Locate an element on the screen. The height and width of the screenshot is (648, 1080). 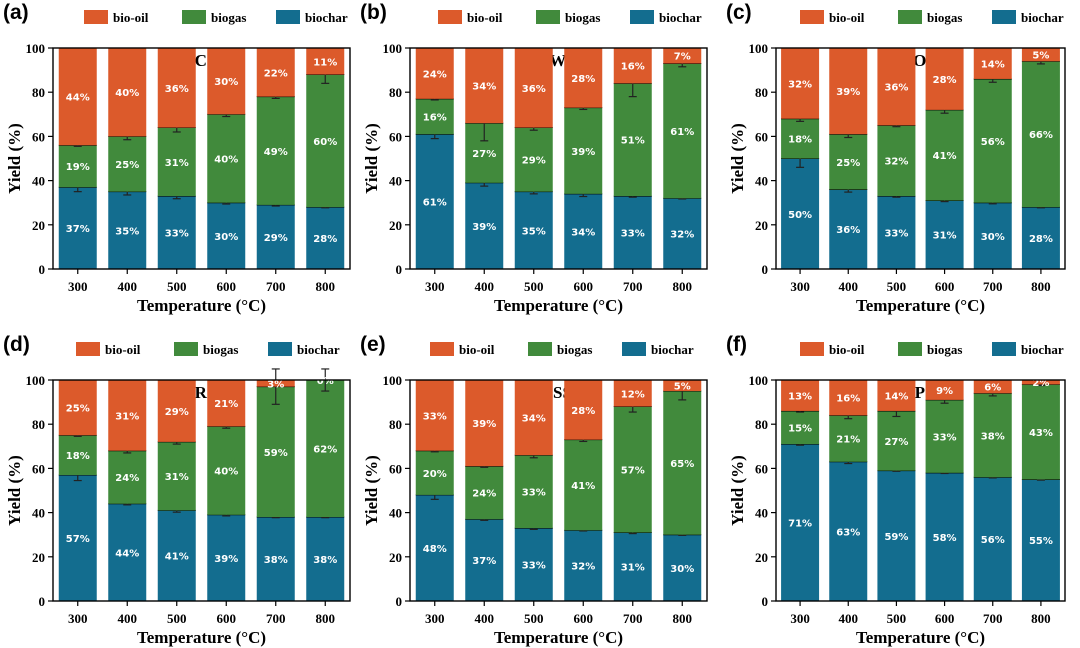
data-label-biochar-600: 32% is located at coordinates (583, 567).